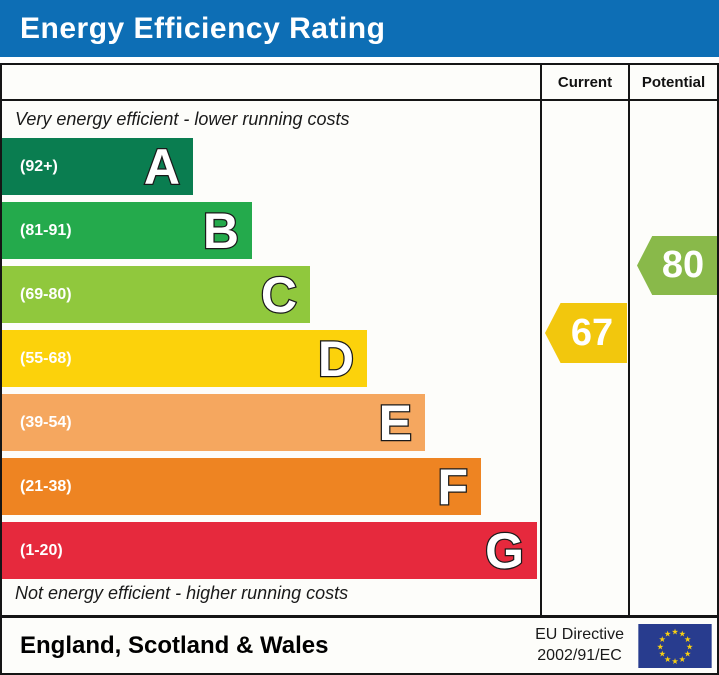  Describe the element at coordinates (675, 645) in the screenshot. I see `eu-flag-icon: ★ ★ ★ ★ ★ ★ ★ ★ ★ ★ ★ ★` at that location.